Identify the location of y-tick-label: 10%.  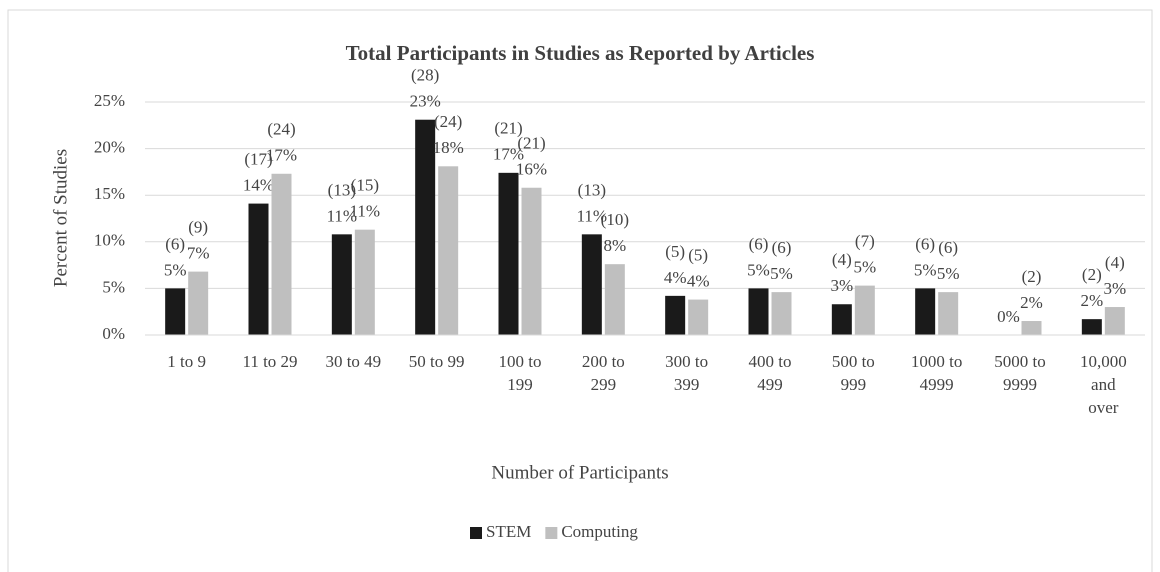
(109, 240).